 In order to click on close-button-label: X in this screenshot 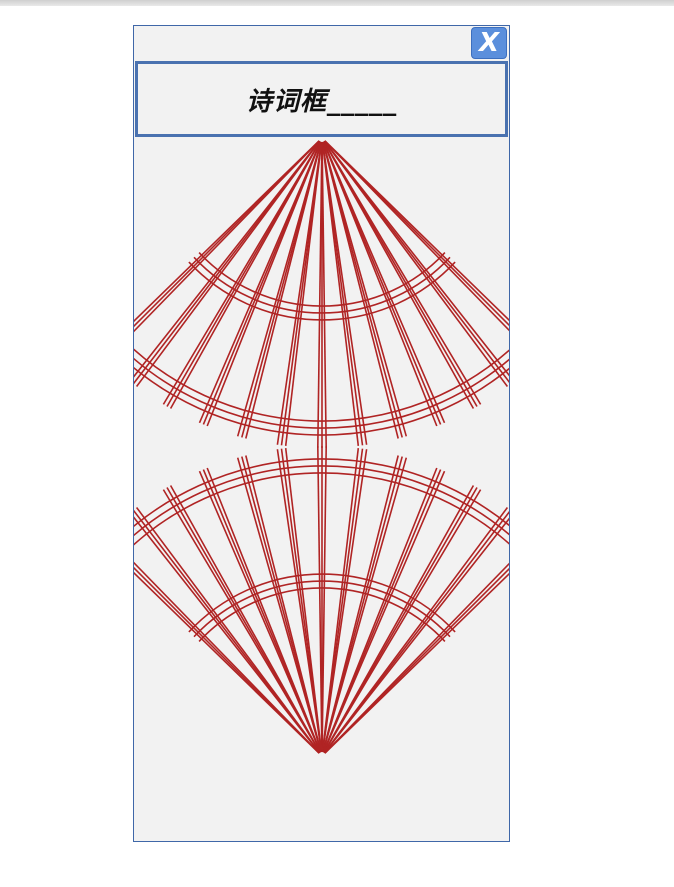, I will do `click(489, 43)`.